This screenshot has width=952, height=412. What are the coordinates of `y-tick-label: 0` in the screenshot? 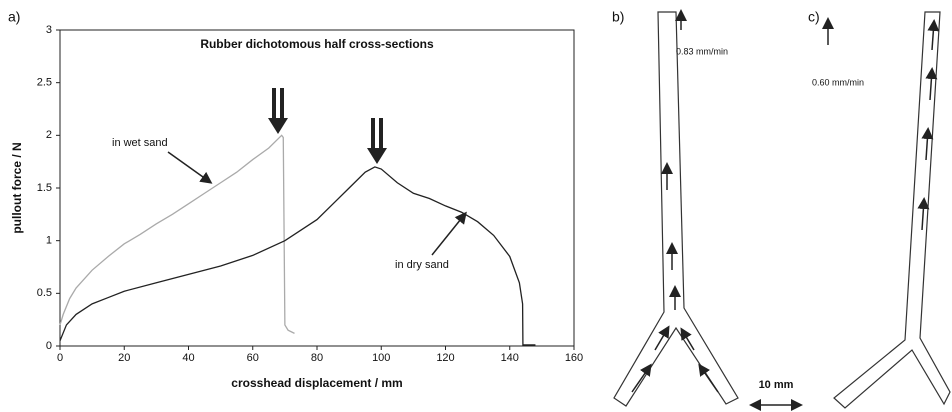 It's located at (49, 346).